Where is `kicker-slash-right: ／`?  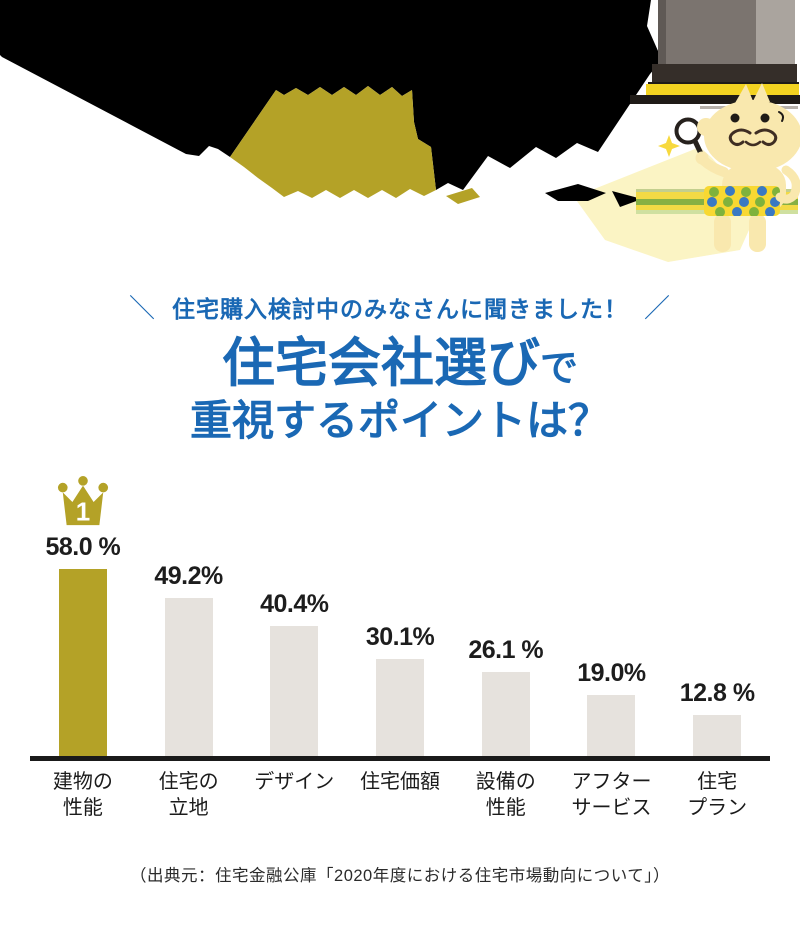 kicker-slash-right: ／ is located at coordinates (658, 308).